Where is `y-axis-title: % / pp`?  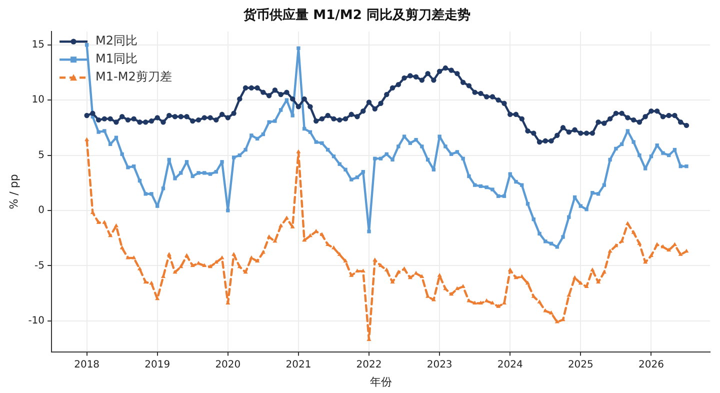
y-axis-title: % / pp is located at coordinates (13, 192).